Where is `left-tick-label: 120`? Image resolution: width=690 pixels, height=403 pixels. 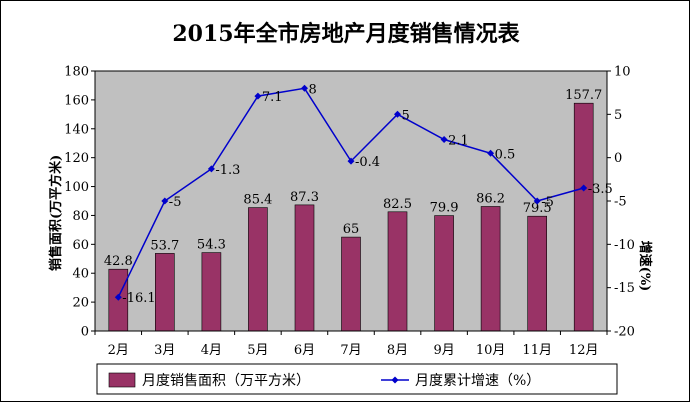
left-tick-label: 120 is located at coordinates (76, 158).